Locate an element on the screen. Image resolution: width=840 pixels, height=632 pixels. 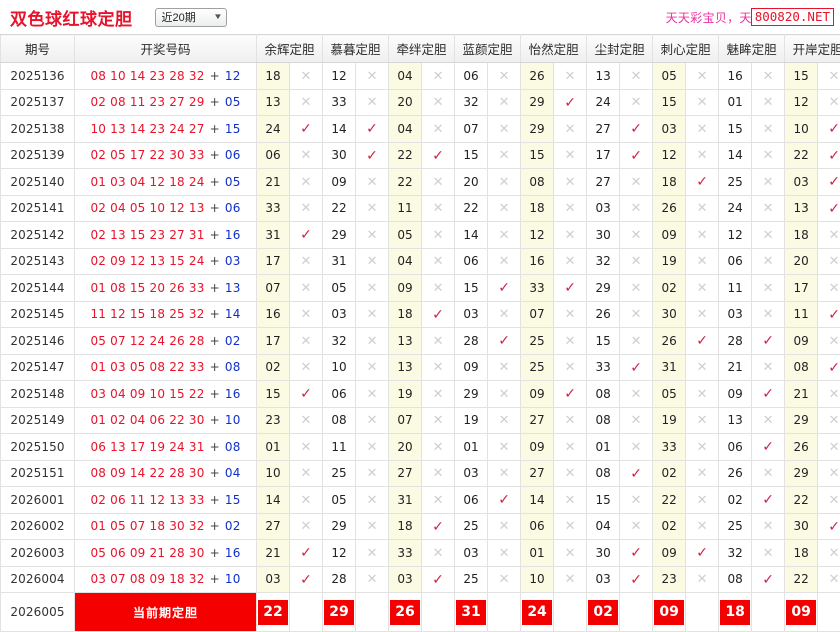
promo-text: 天天彩宝贝，天 is located at coordinates (709, 17).